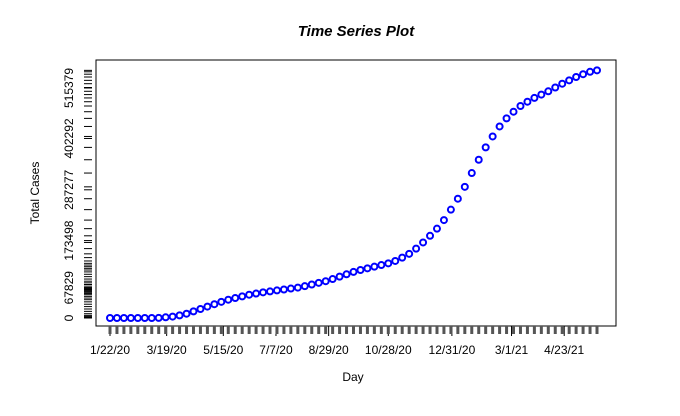 Image resolution: width=680 pixels, height=416 pixels. Describe the element at coordinates (69, 240) in the screenshot. I see `y-tick-label: 173498` at that location.